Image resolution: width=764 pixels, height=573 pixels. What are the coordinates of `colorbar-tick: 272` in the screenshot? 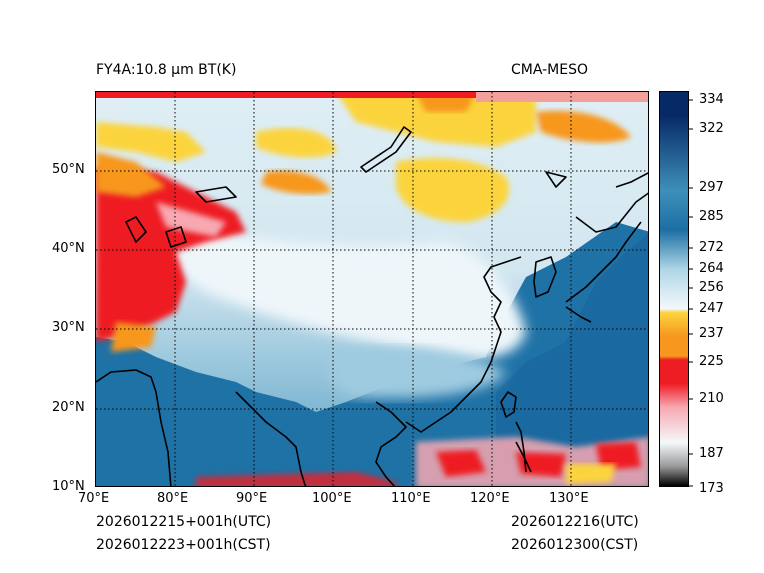 It's located at (711, 247).